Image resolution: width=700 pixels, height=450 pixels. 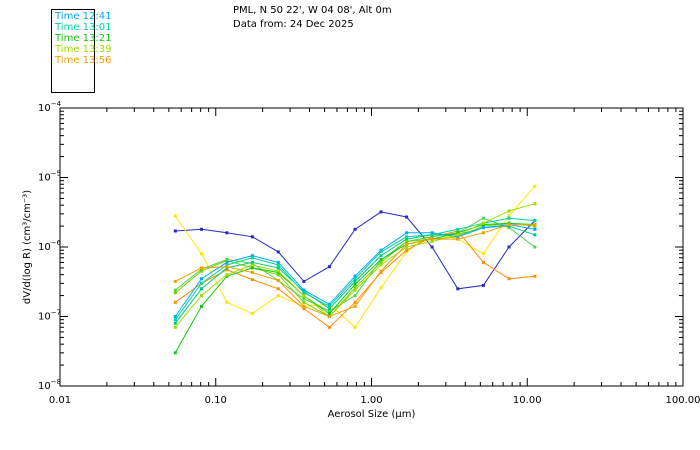 What do you see at coordinates (49, 385) in the screenshot?
I see `y-tick-label: 10⁻⁸` at bounding box center [49, 385].